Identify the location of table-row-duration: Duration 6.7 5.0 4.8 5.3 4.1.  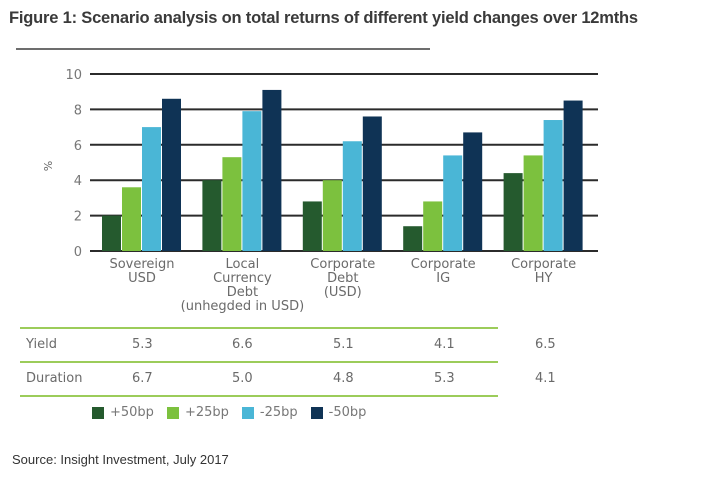
(288, 380).